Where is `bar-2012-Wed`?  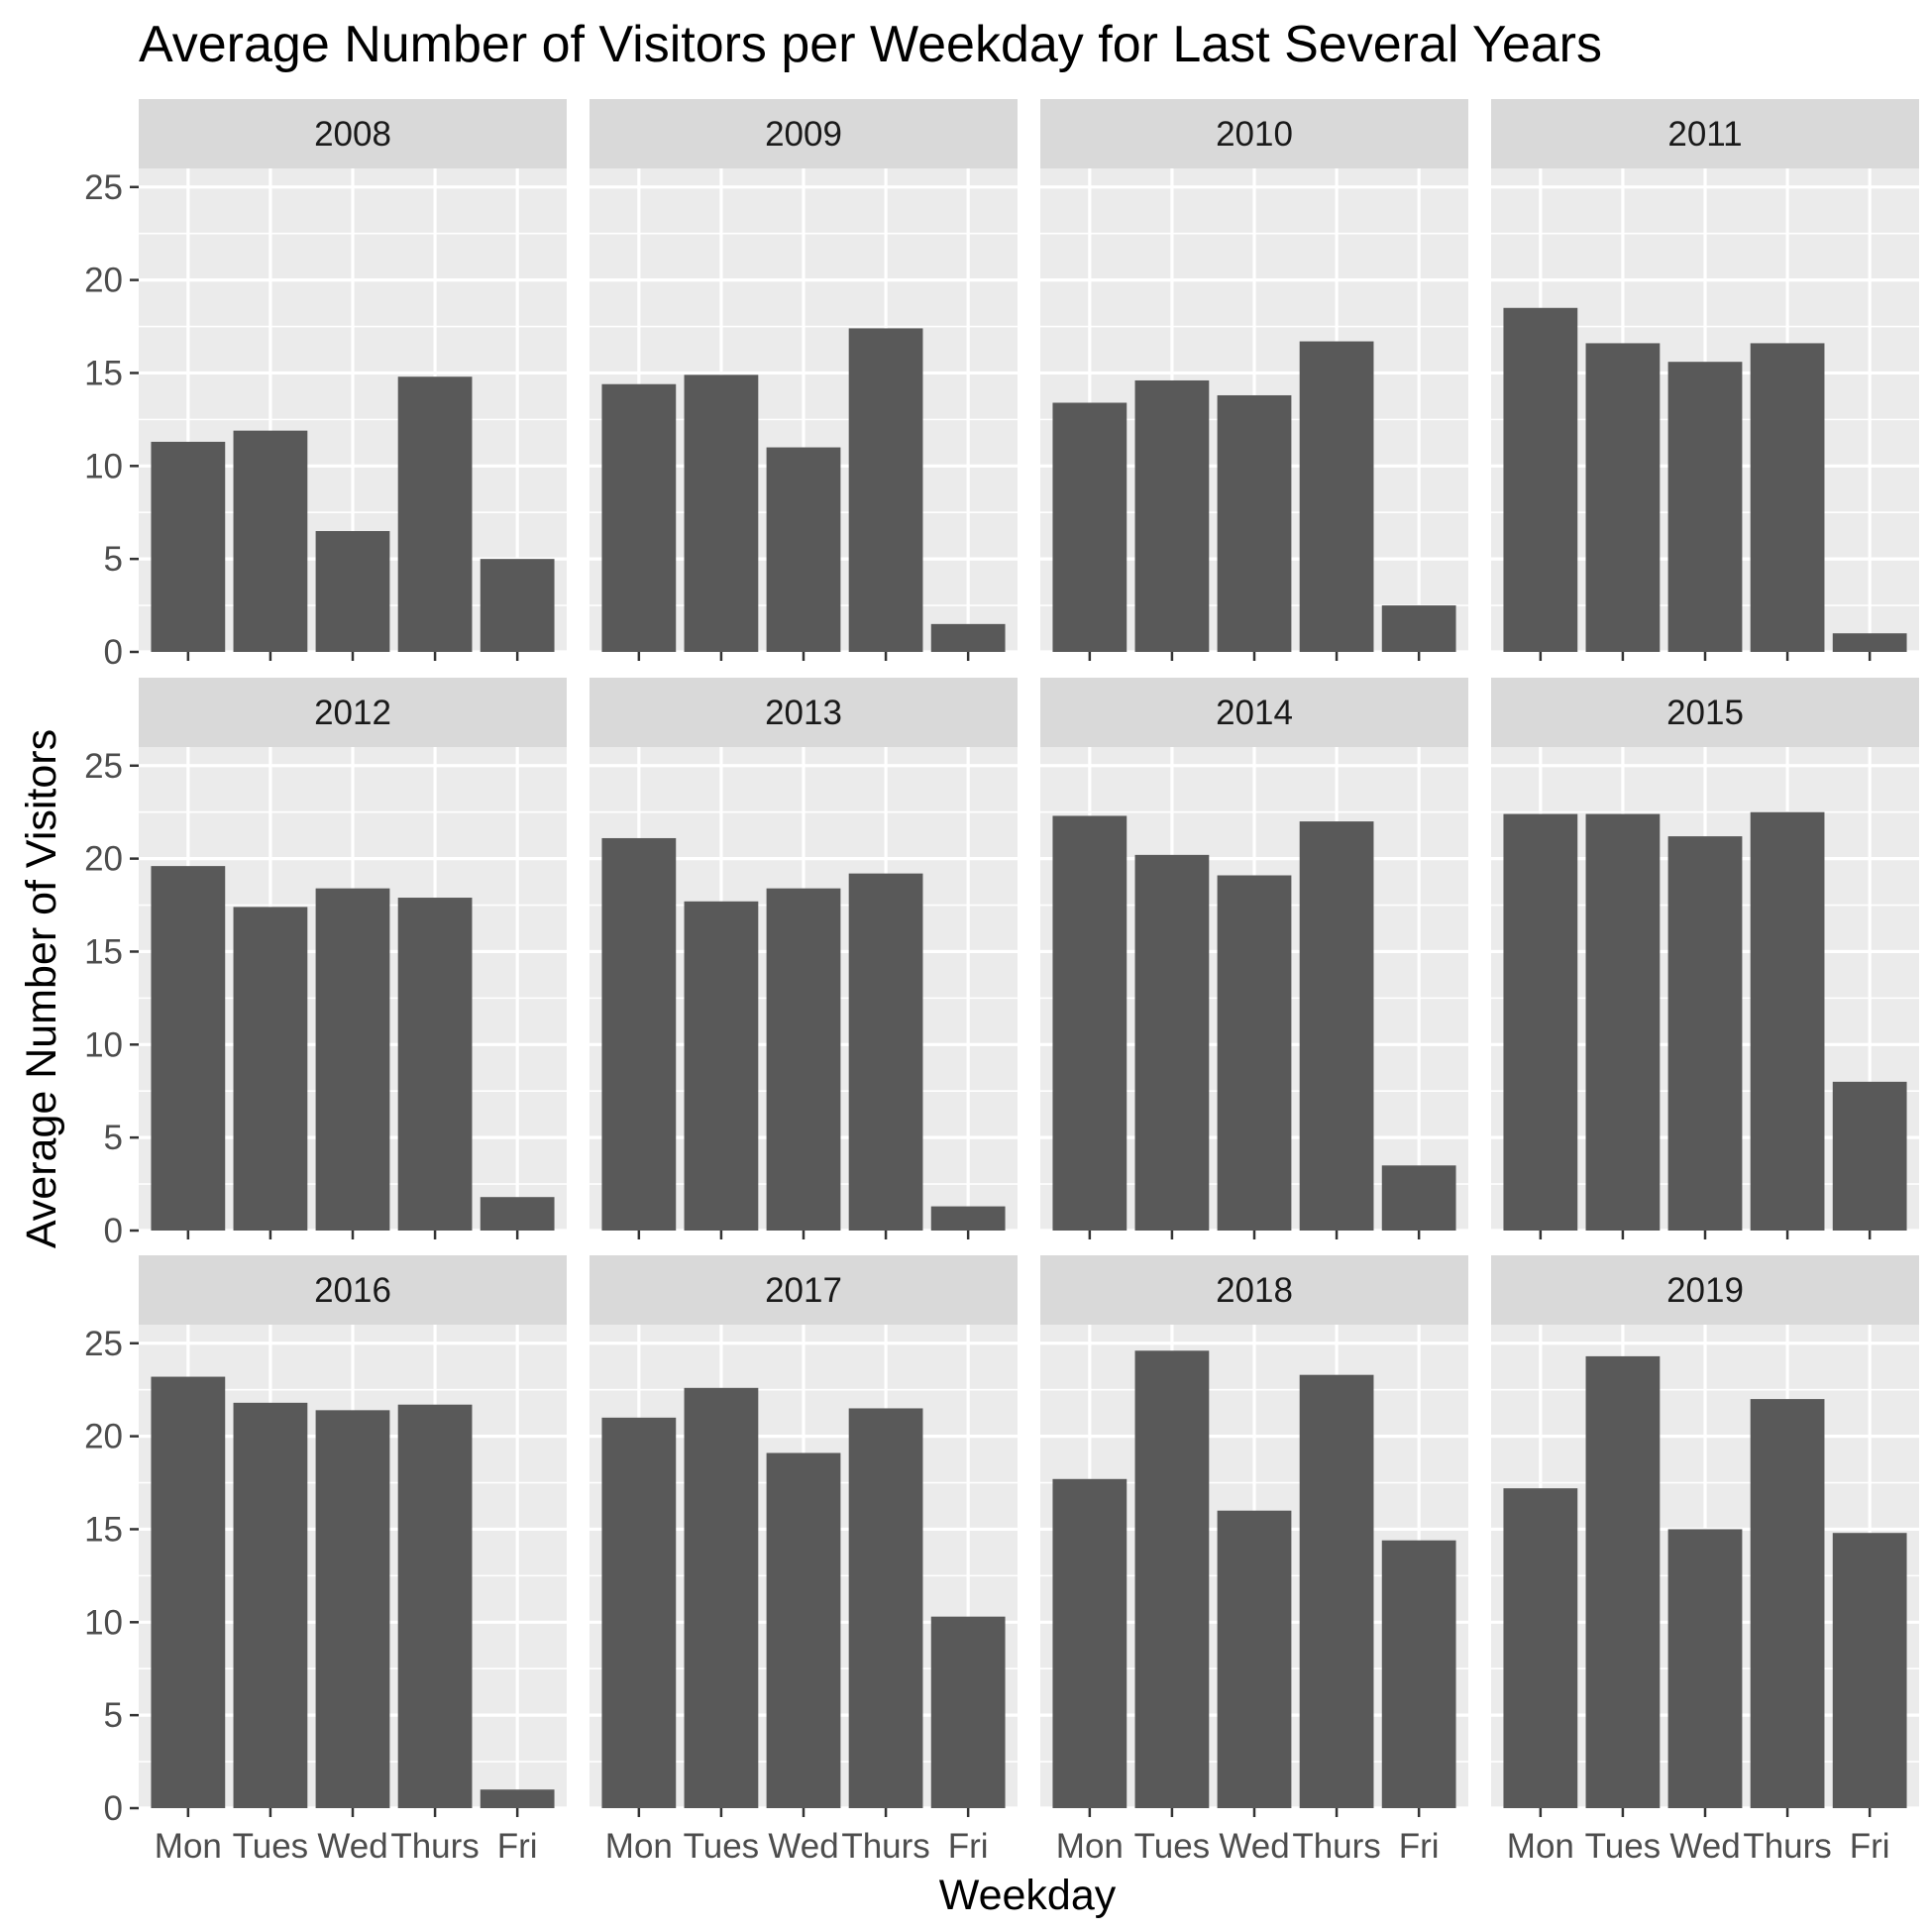
bar-2012-Wed is located at coordinates (352, 1059).